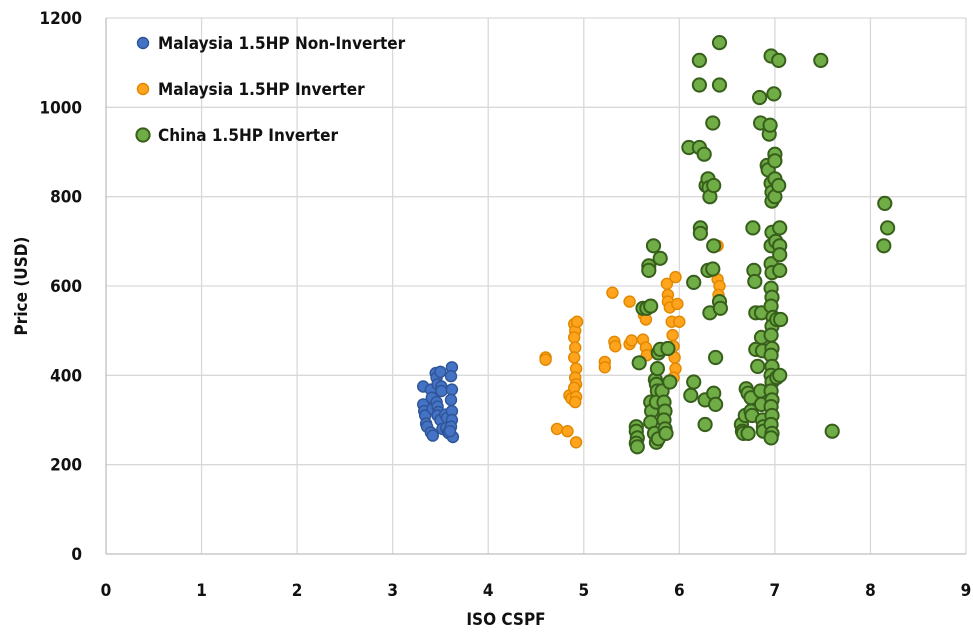  Describe the element at coordinates (966, 591) in the screenshot. I see `x-tick-label: 9` at that location.